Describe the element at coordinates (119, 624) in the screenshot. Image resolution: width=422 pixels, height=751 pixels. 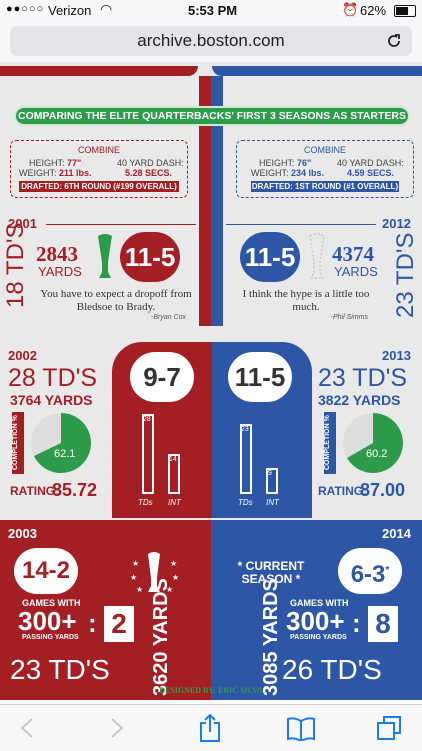
I see `brady-300-count: 2` at that location.